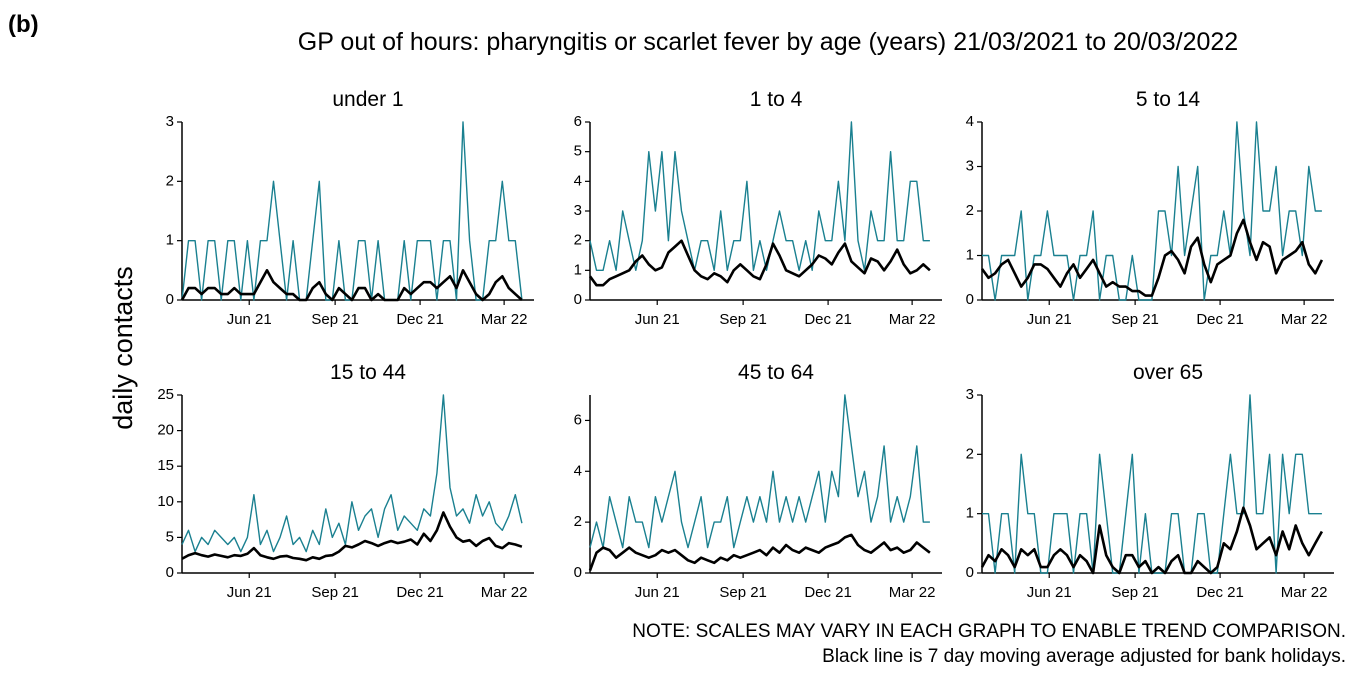  I want to click on y-tick-label: 20, so click(165, 430).